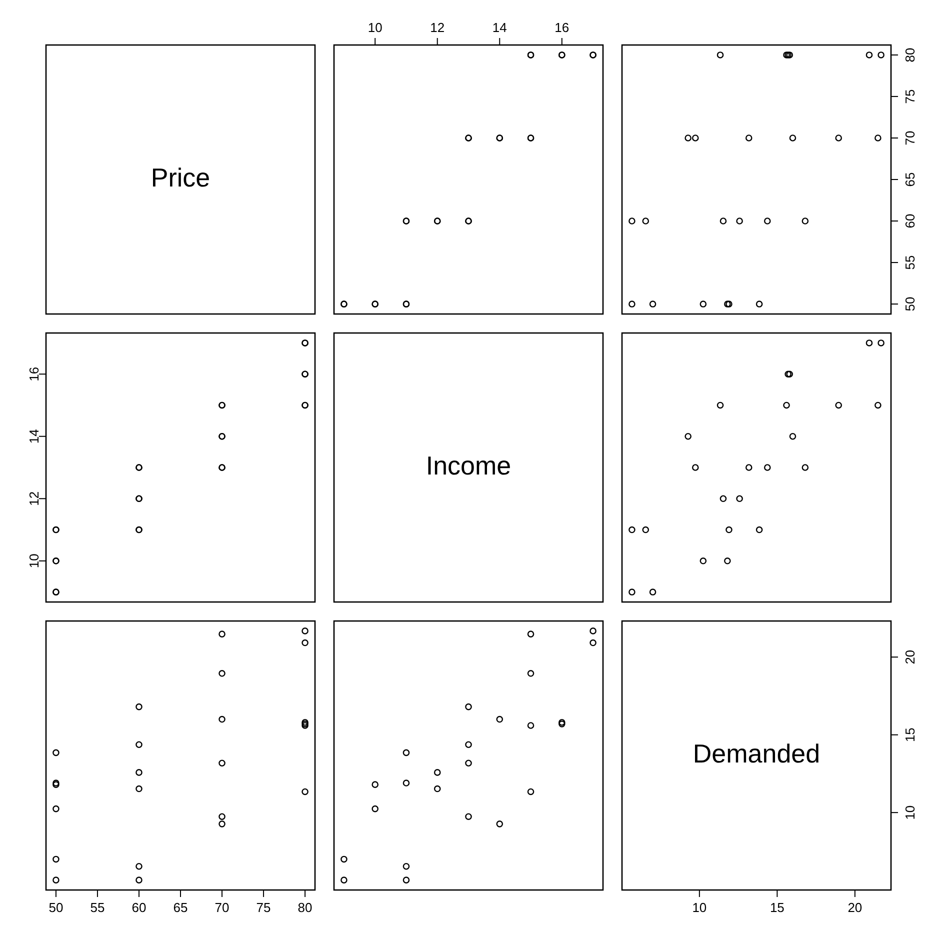 The image size is (931, 931). I want to click on y-tick-label: 70, so click(910, 138).